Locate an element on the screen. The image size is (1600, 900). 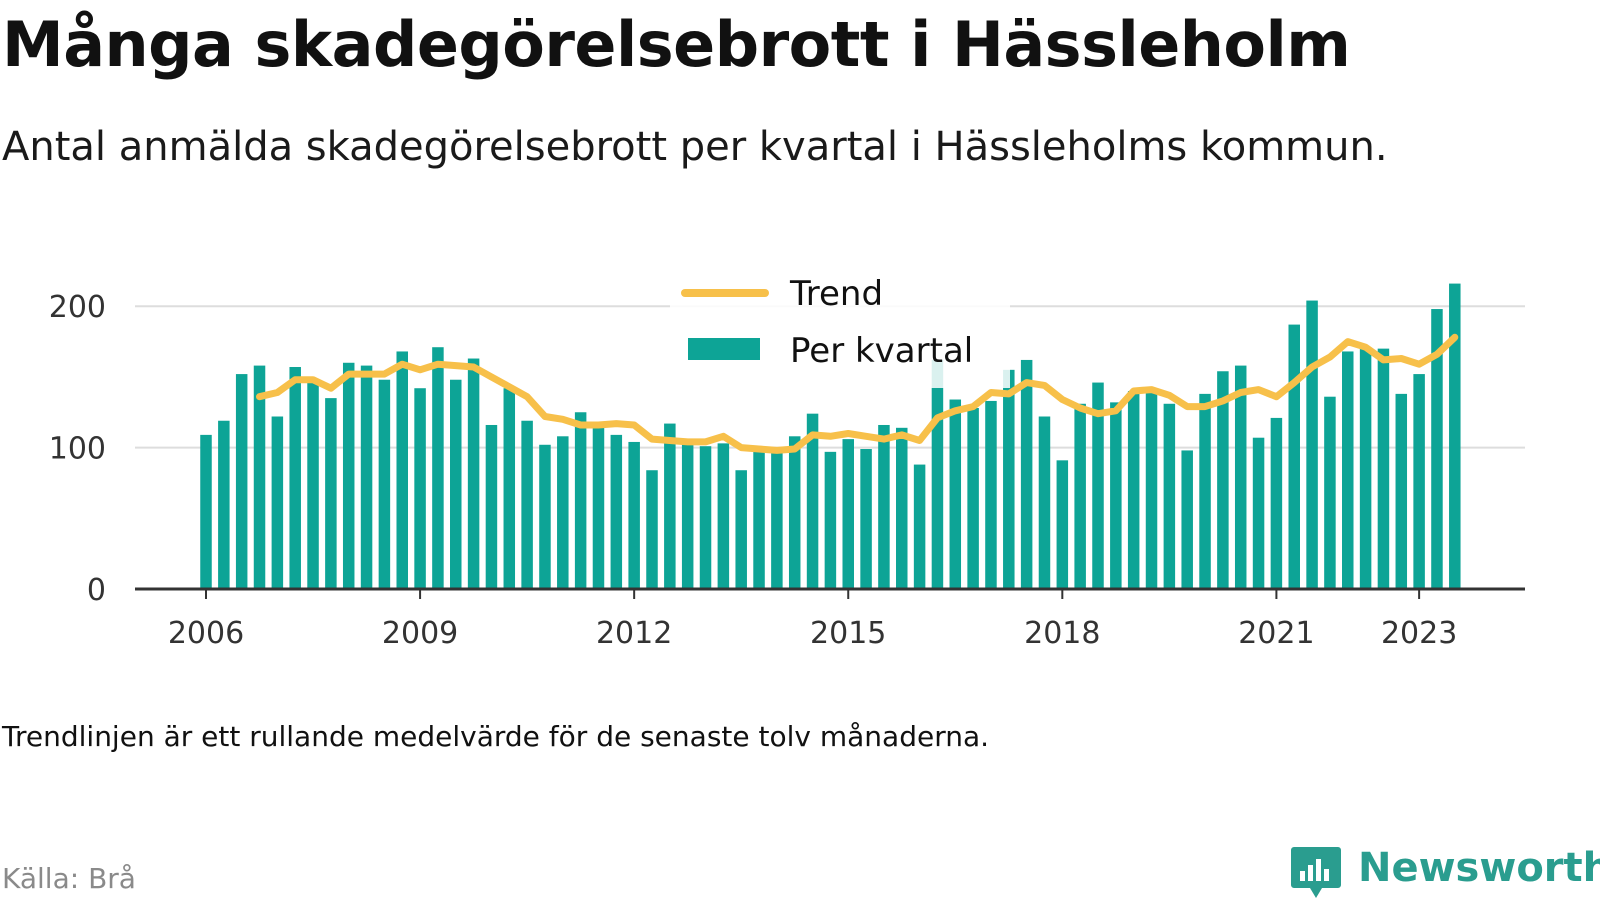
page-title: Många skadegörelsebrott i Hässleholm is located at coordinates (676, 44).